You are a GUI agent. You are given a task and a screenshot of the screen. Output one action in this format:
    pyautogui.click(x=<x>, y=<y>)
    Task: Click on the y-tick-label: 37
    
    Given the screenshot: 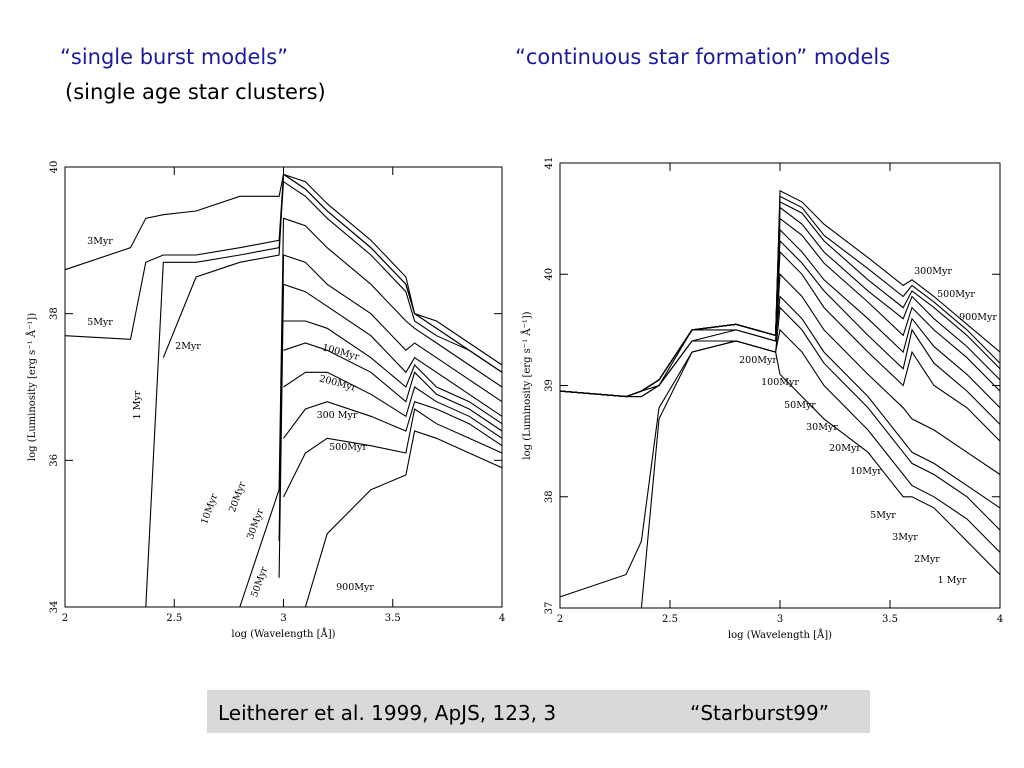 What is the action you would take?
    pyautogui.click(x=549, y=608)
    